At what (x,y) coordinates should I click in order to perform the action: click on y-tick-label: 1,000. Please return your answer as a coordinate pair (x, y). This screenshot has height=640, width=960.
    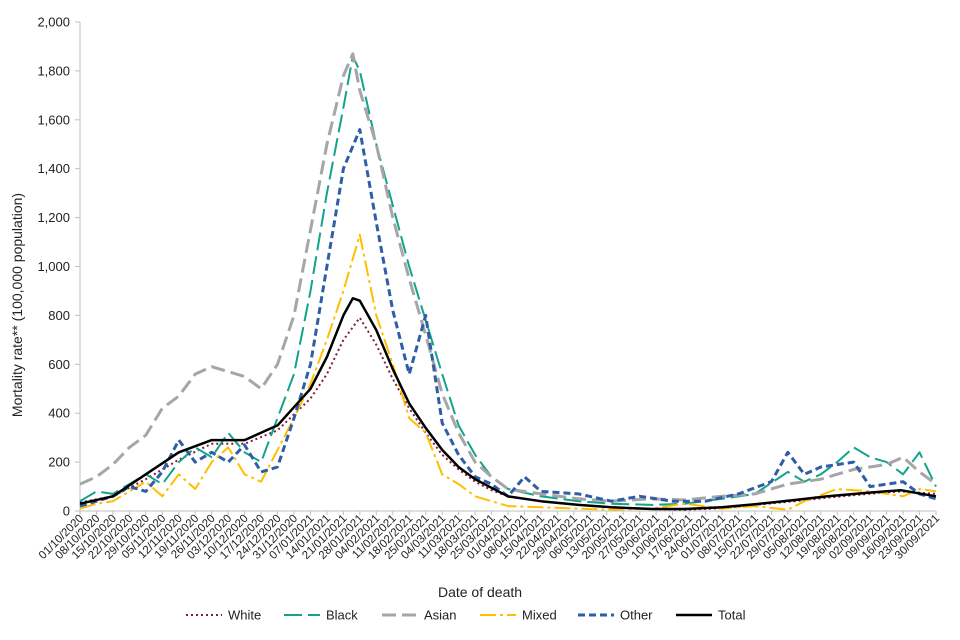
    Looking at the image, I should click on (53, 266).